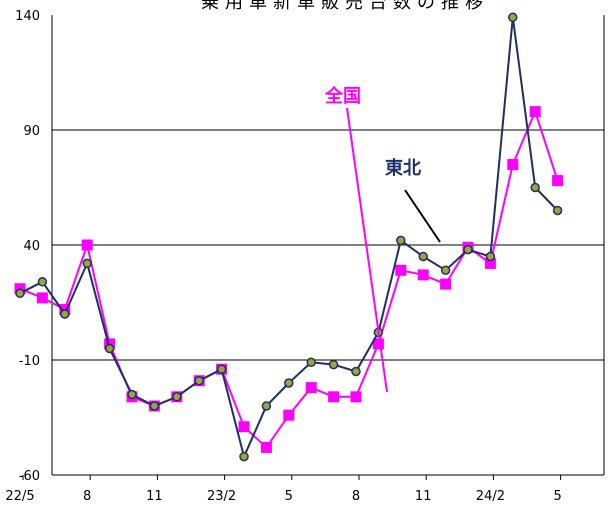 The image size is (608, 506). I want to click on annotation-layer: 全国 東北, so click(382, 239).